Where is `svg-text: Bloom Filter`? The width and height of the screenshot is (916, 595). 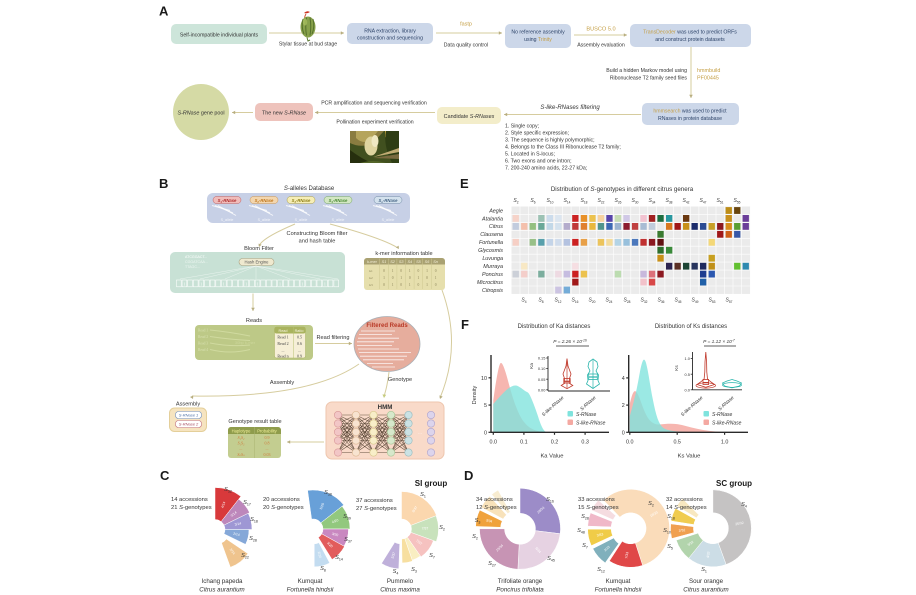
svg-text: Bloom Filter is located at coordinates (259, 249).